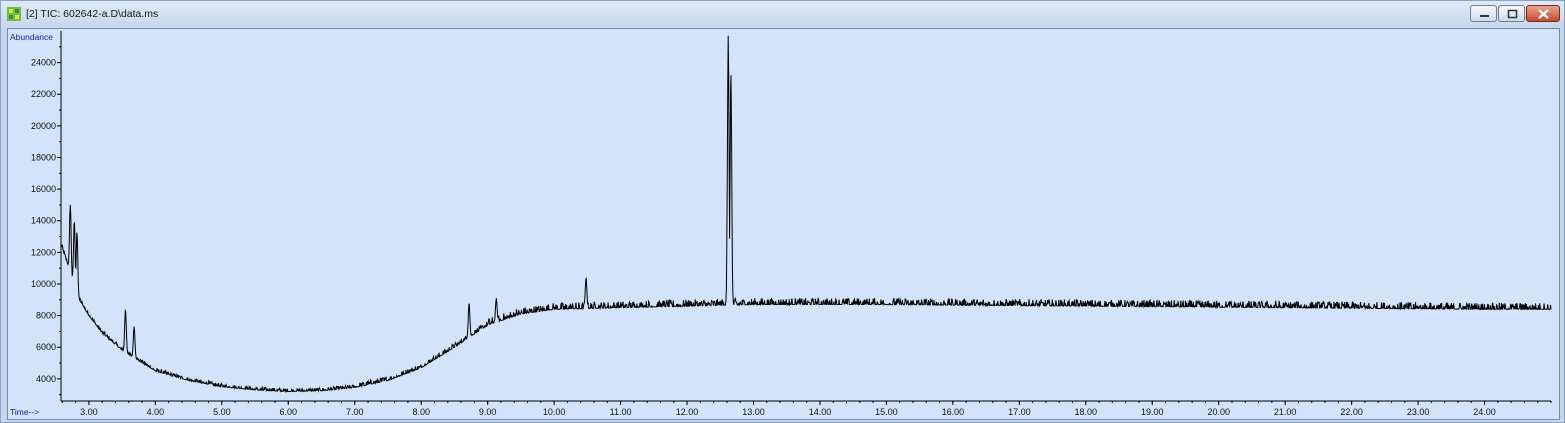 The width and height of the screenshot is (1565, 423). What do you see at coordinates (421, 412) in the screenshot?
I see `x-tick-label: 8.00` at bounding box center [421, 412].